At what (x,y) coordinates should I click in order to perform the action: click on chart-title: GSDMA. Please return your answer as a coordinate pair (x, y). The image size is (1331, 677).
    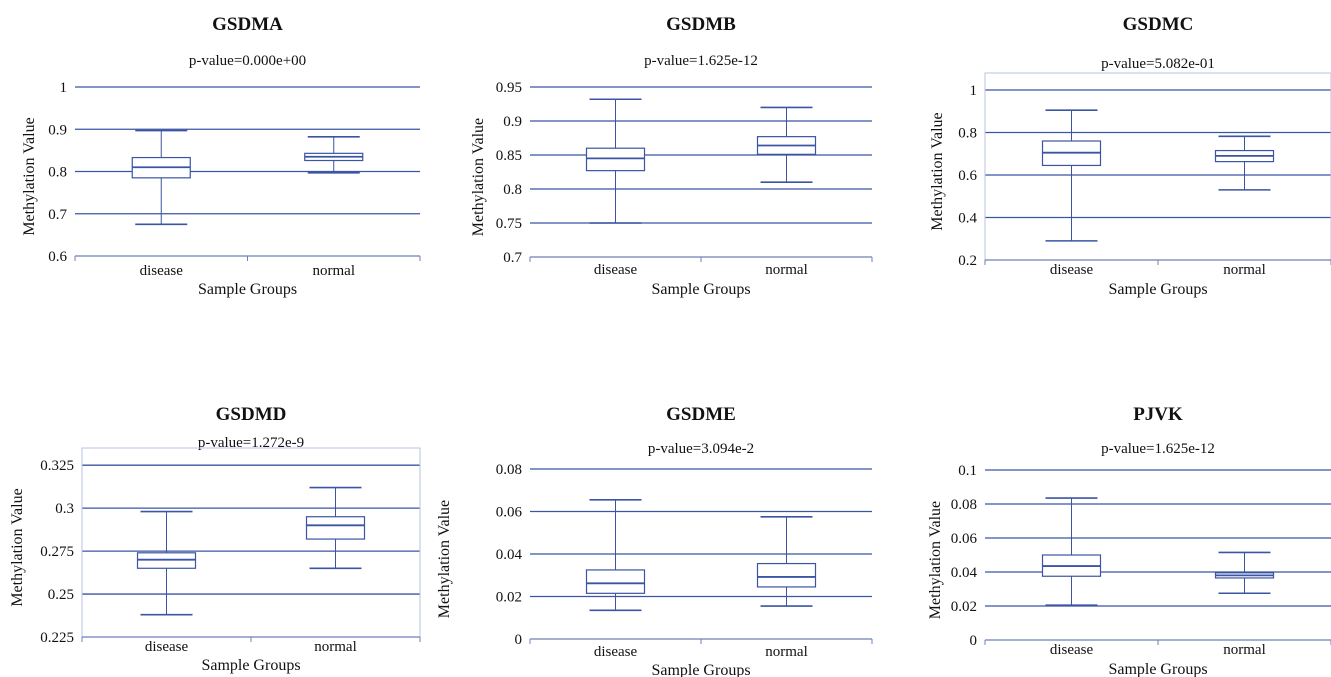
    Looking at the image, I should click on (247, 24).